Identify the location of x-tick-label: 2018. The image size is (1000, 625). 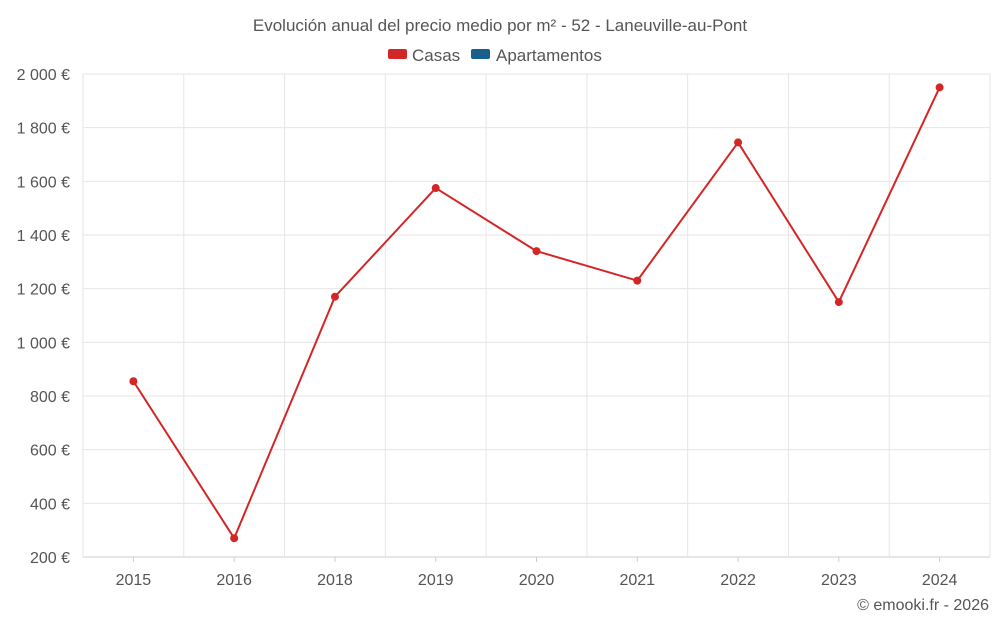
(335, 580).